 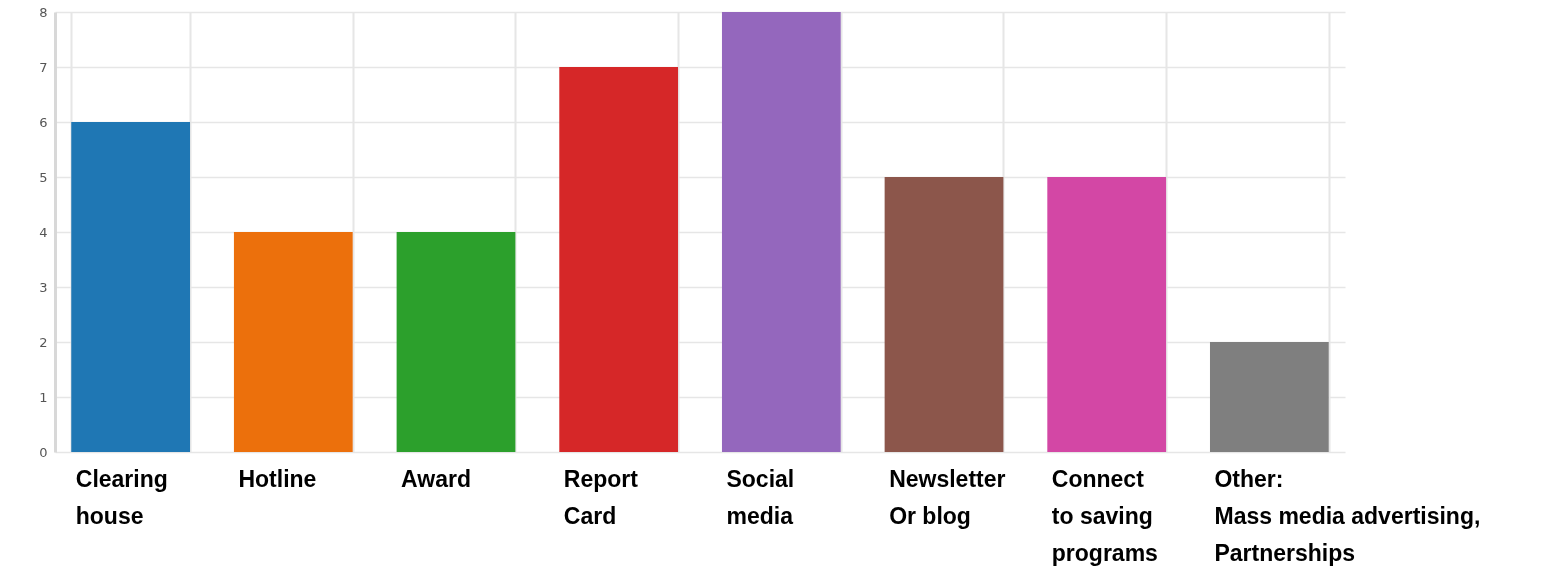 I want to click on y-tick-label: 6, so click(x=43, y=122).